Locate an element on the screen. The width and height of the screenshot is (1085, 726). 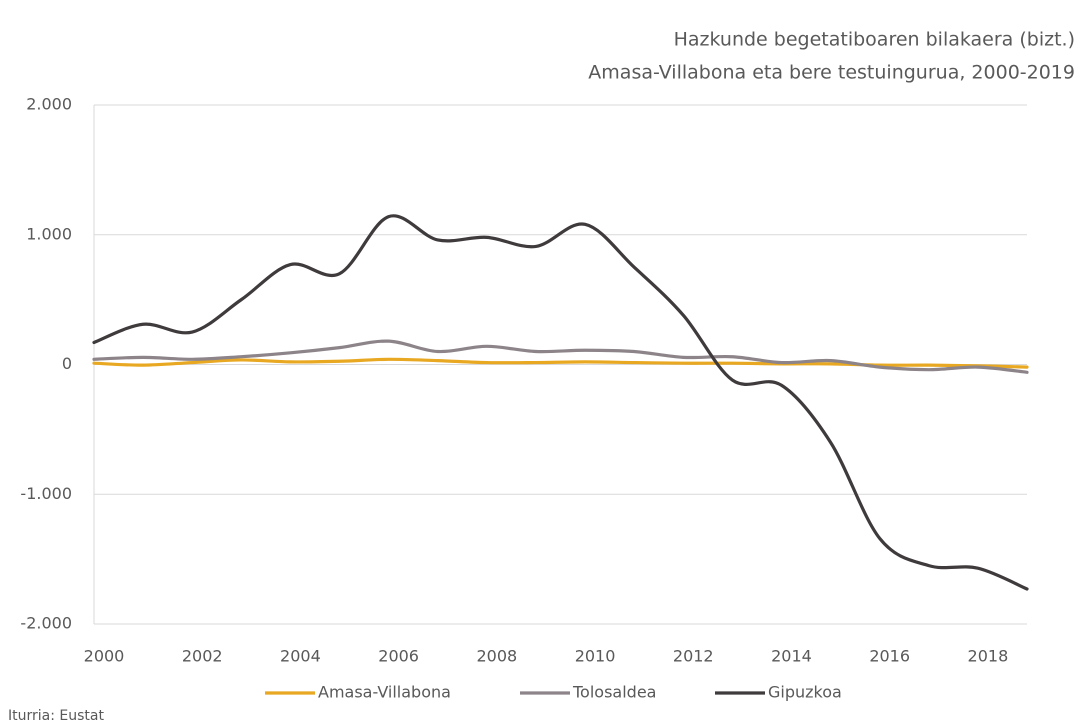
legend-label: Tolosaldea is located at coordinates (614, 692).